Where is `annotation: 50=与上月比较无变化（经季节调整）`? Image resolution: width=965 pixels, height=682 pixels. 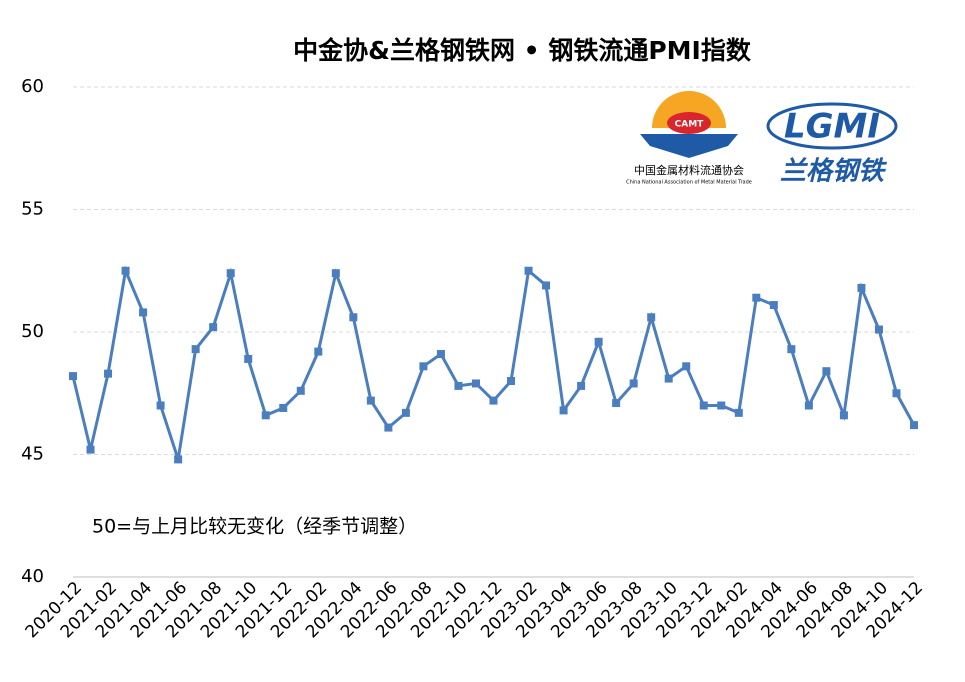
annotation: 50=与上月比较无变化（经季节调整） is located at coordinates (254, 527).